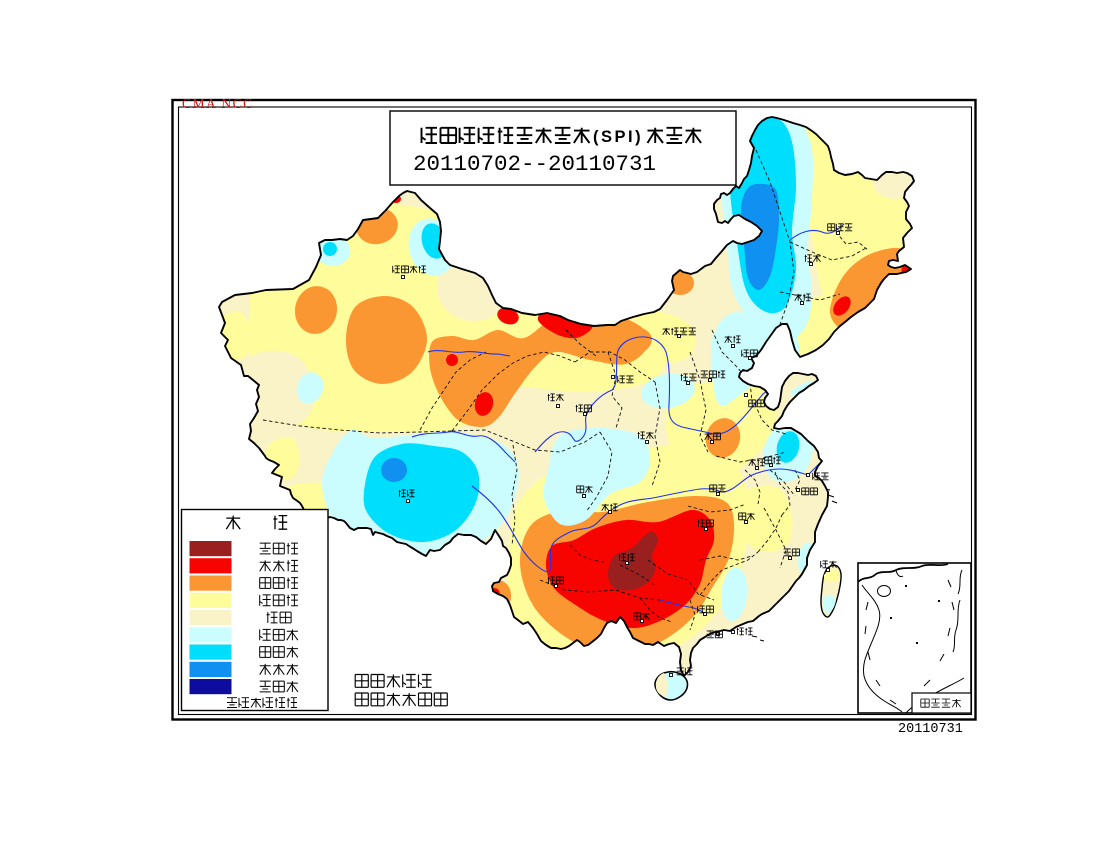 This screenshot has height=850, width=1100. I want to click on svg-text: CMA NCC, so click(218, 103).